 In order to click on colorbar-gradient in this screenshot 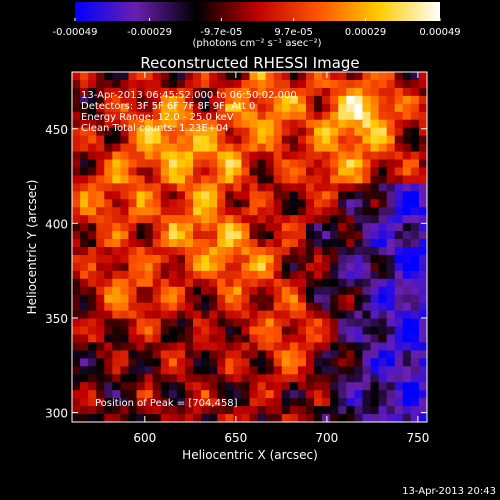, I will do `click(257, 11)`.